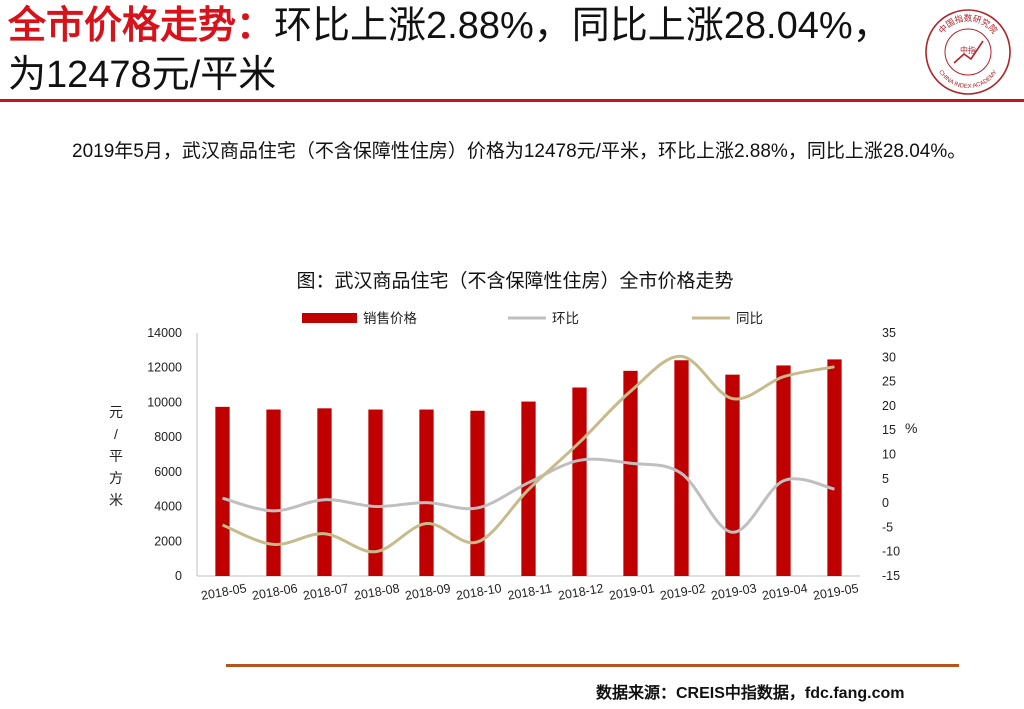 The image size is (1024, 709). I want to click on x-tick-2018-12: 2018-12, so click(581, 592).